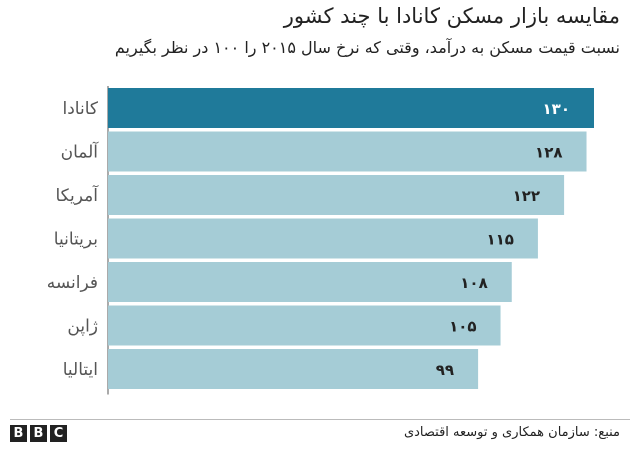 The height and width of the screenshot is (450, 640). What do you see at coordinates (82, 327) in the screenshot?
I see `category-label: ژاپن` at bounding box center [82, 327].